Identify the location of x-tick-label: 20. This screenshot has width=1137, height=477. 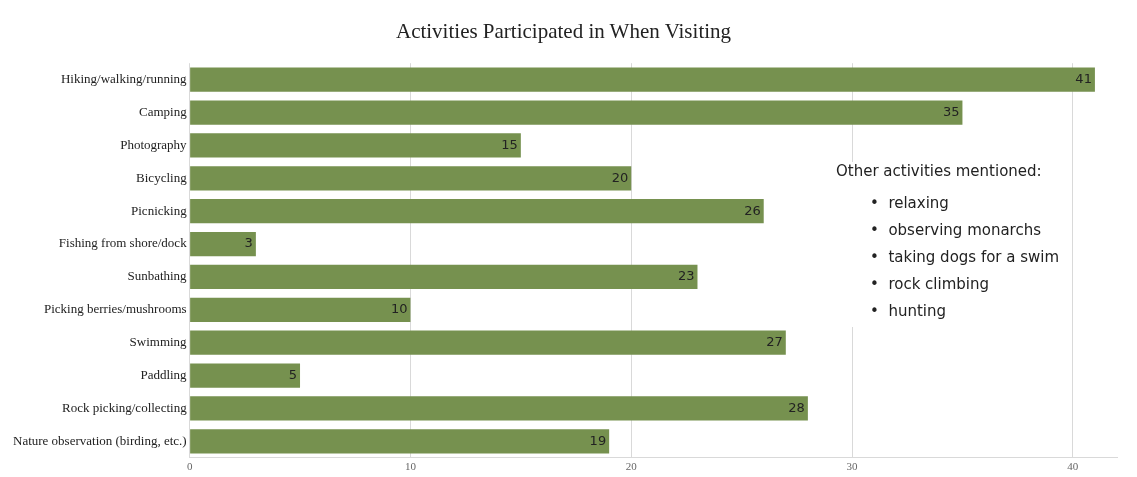
(631, 466).